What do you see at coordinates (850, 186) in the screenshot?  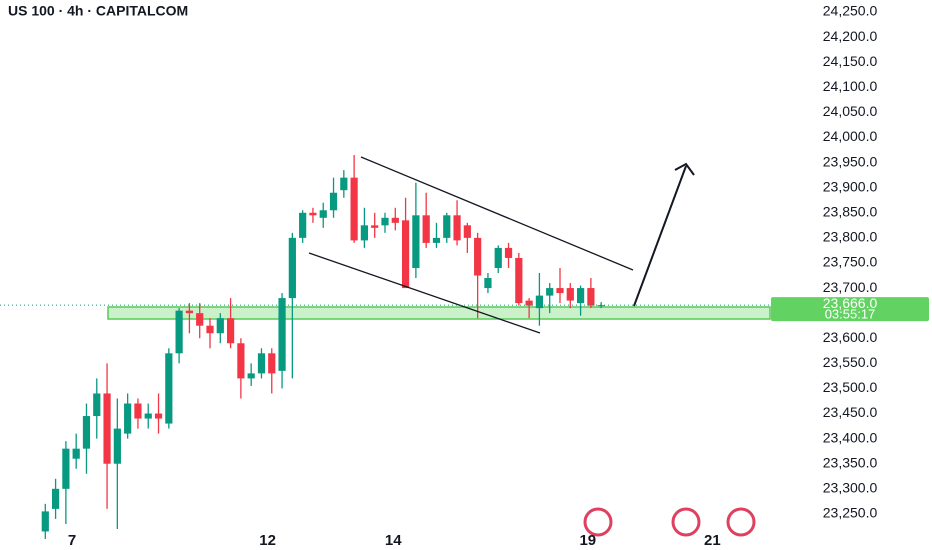 I see `y-tick-label: 23,900.0` at bounding box center [850, 186].